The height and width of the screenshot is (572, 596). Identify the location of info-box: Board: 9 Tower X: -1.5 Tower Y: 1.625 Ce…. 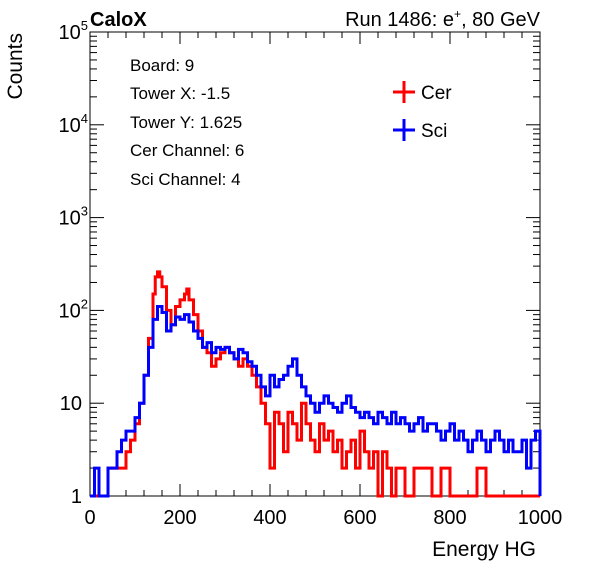
(187, 122).